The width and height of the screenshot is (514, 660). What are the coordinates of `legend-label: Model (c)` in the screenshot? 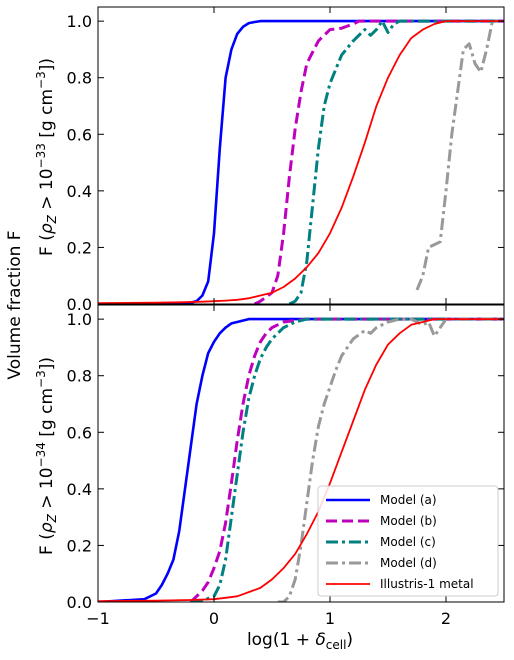 It's located at (408, 542).